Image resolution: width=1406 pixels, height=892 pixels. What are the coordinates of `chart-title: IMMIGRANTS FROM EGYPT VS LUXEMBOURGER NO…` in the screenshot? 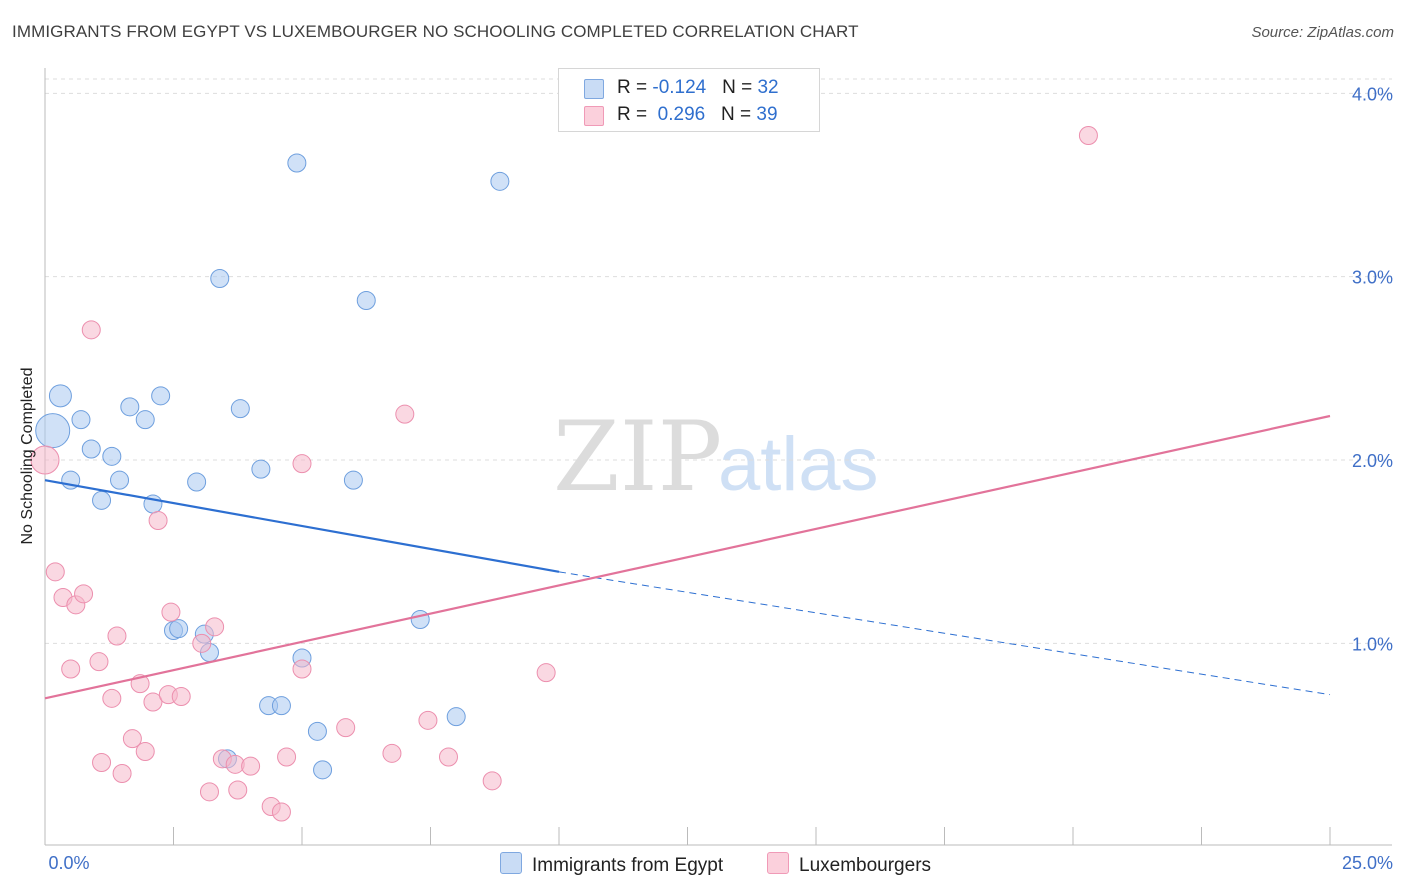 It's located at (435, 31).